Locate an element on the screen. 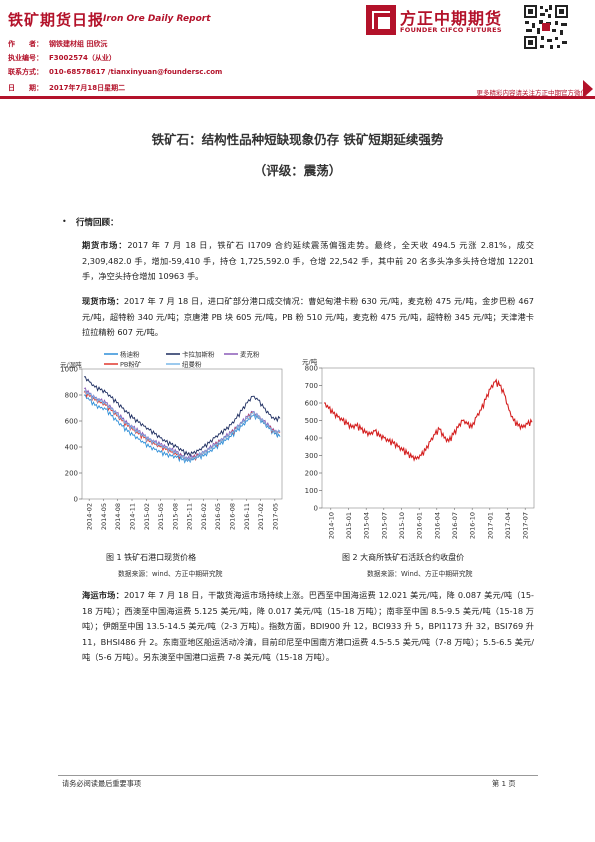  footer-disclaimer: 请务必阅读最后重要事项 is located at coordinates (102, 783).